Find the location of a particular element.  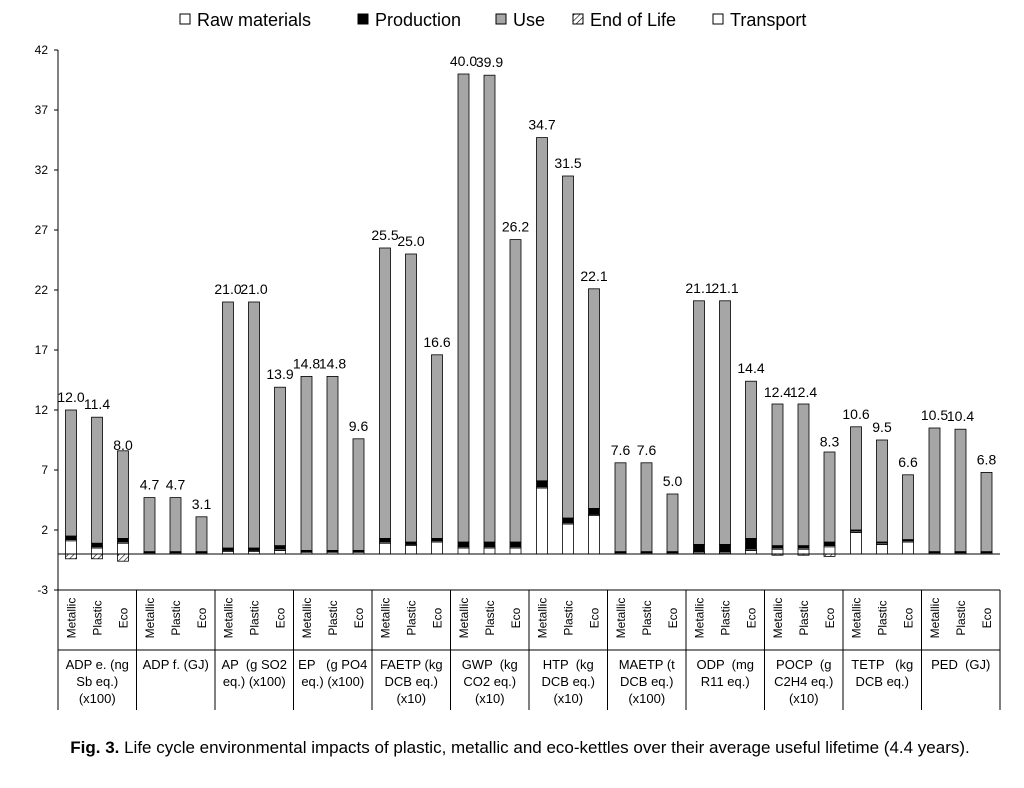

bar-value-label: 25.5 is located at coordinates (384, 235).